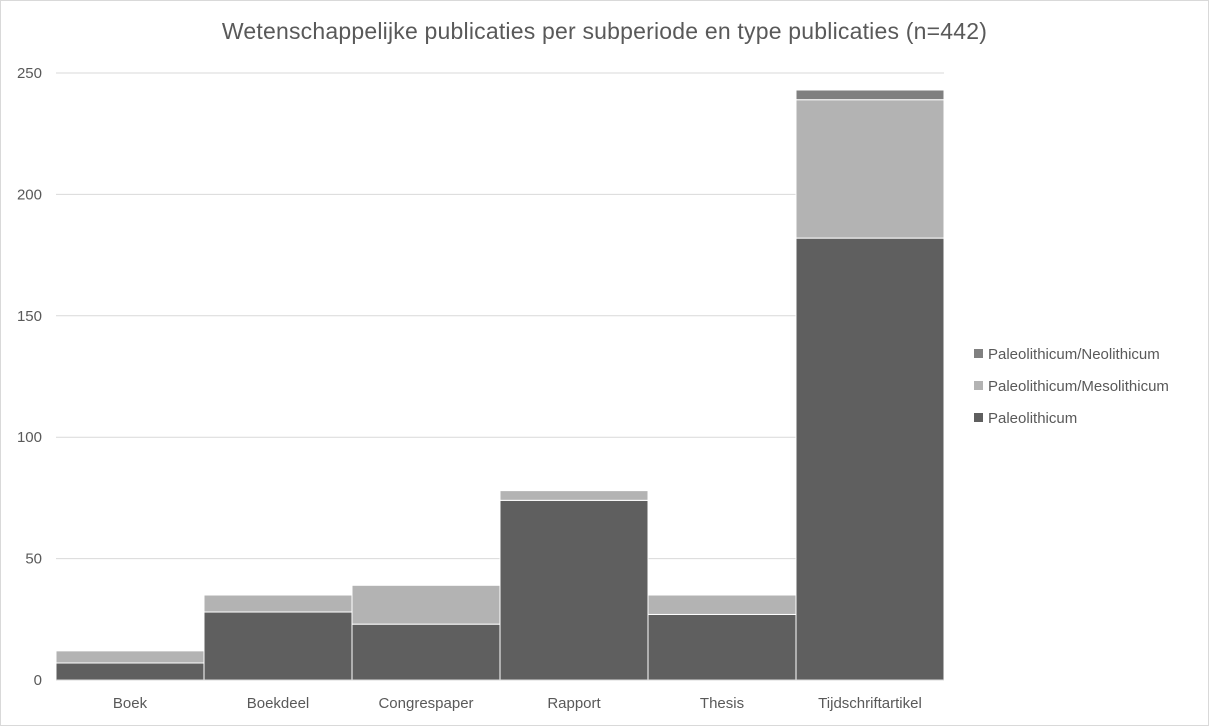 This screenshot has height=726, width=1209. What do you see at coordinates (574, 590) in the screenshot?
I see `bar-rapport-paleolithicum` at bounding box center [574, 590].